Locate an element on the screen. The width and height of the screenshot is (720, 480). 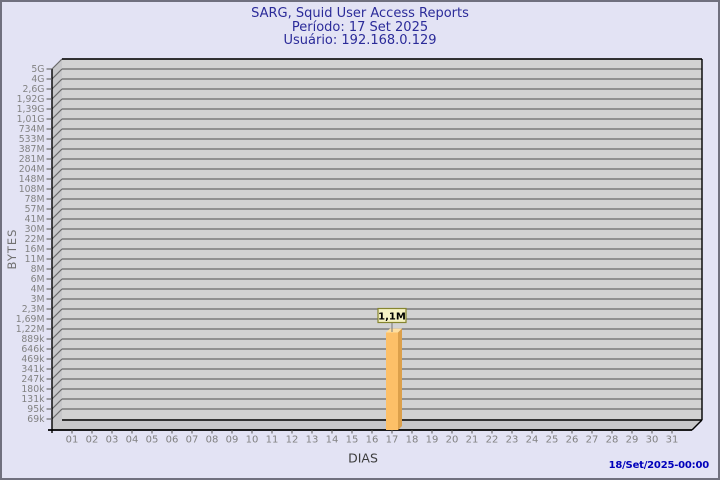
bar-value-box is located at coordinates (392, 315).